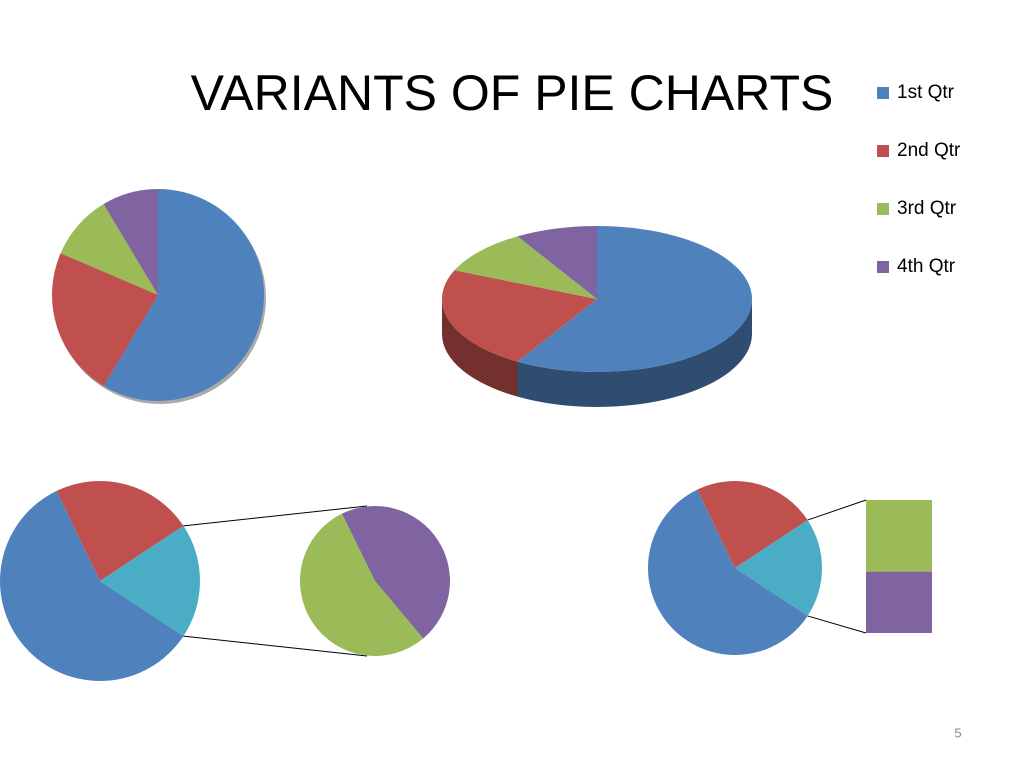 The image size is (1024, 768). Describe the element at coordinates (957, 732) in the screenshot. I see `slide-number: 5` at that location.